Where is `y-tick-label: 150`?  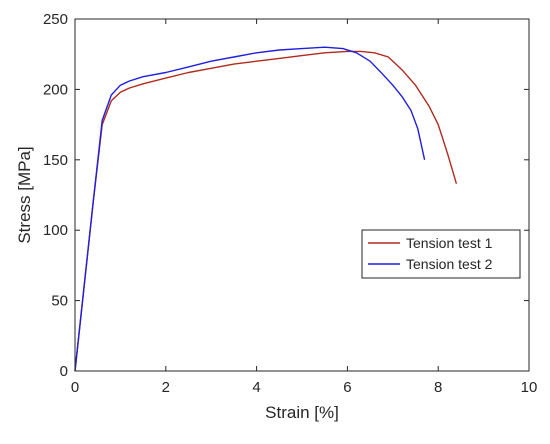 y-tick-label: 150 is located at coordinates (55, 160).